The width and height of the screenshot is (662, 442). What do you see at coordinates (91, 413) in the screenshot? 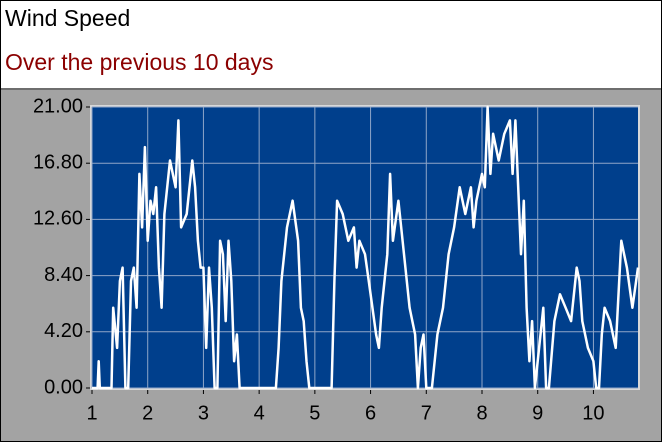
I see `x-tick-label: 1` at bounding box center [91, 413].